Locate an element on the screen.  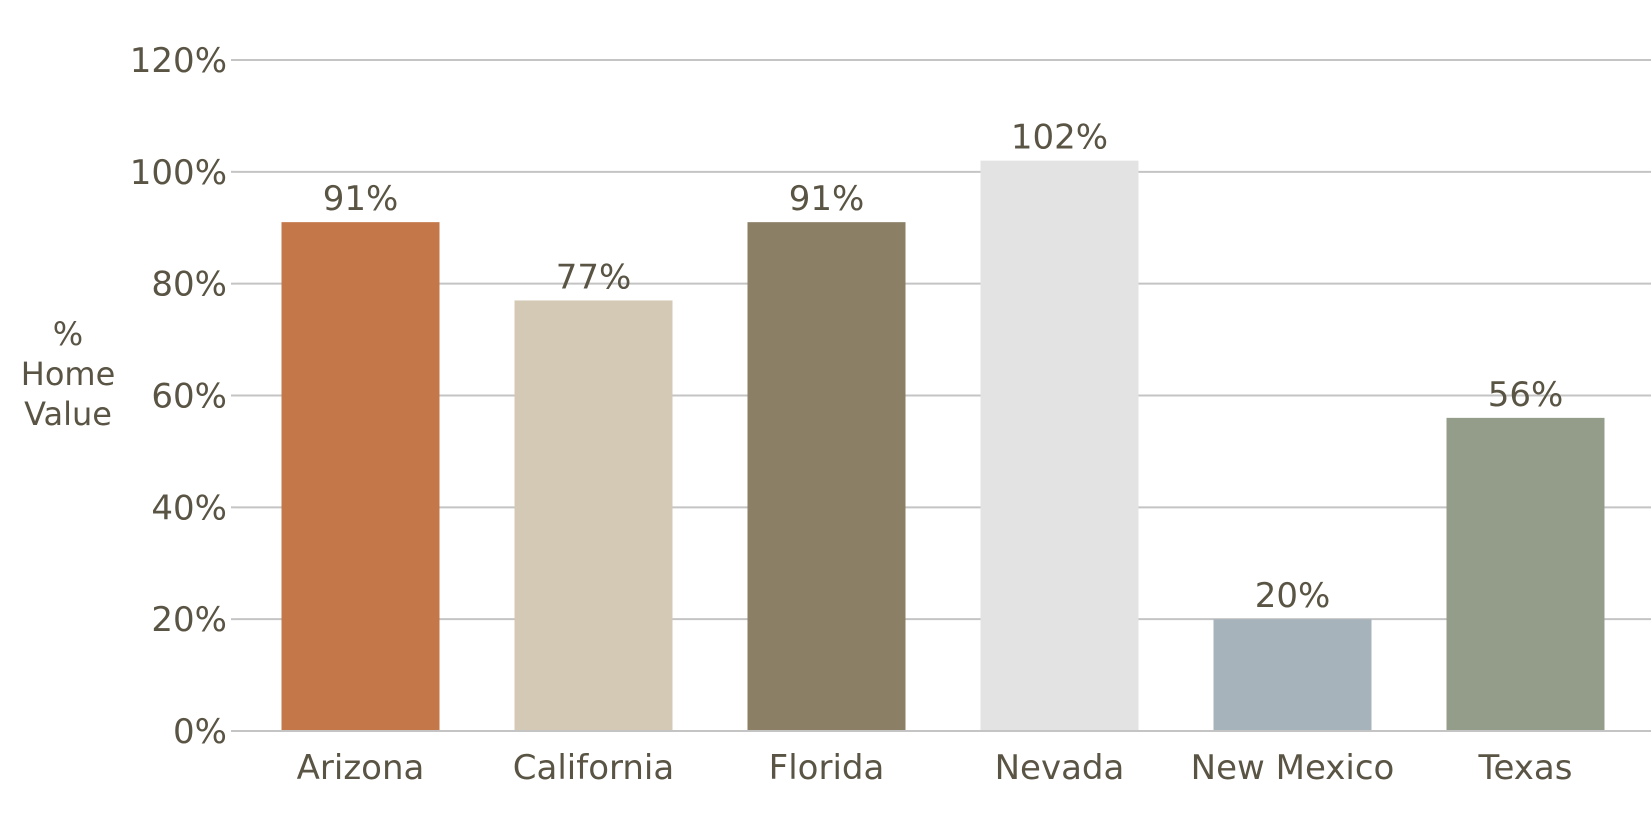
y-axis-ticks: 0% 20% 40% 60% 80% 100% 120% is located at coordinates (182, 396).